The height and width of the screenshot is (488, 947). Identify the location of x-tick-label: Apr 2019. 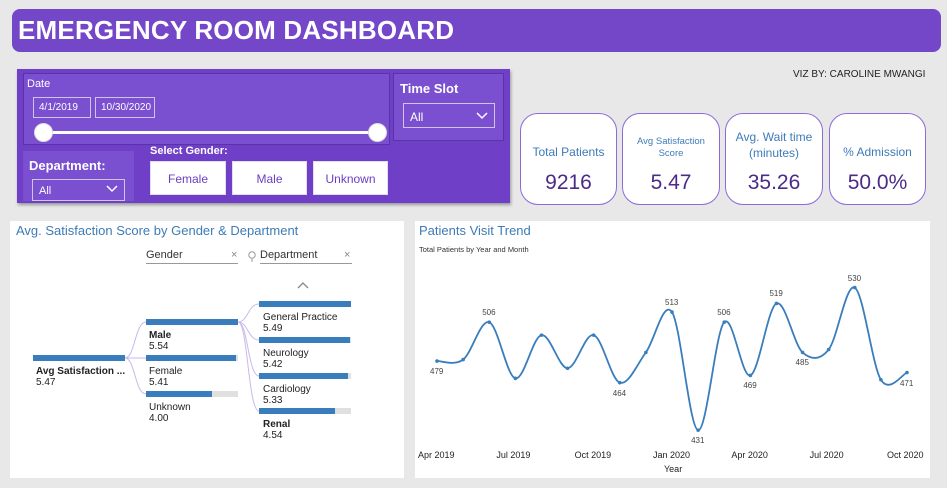
(436, 455).